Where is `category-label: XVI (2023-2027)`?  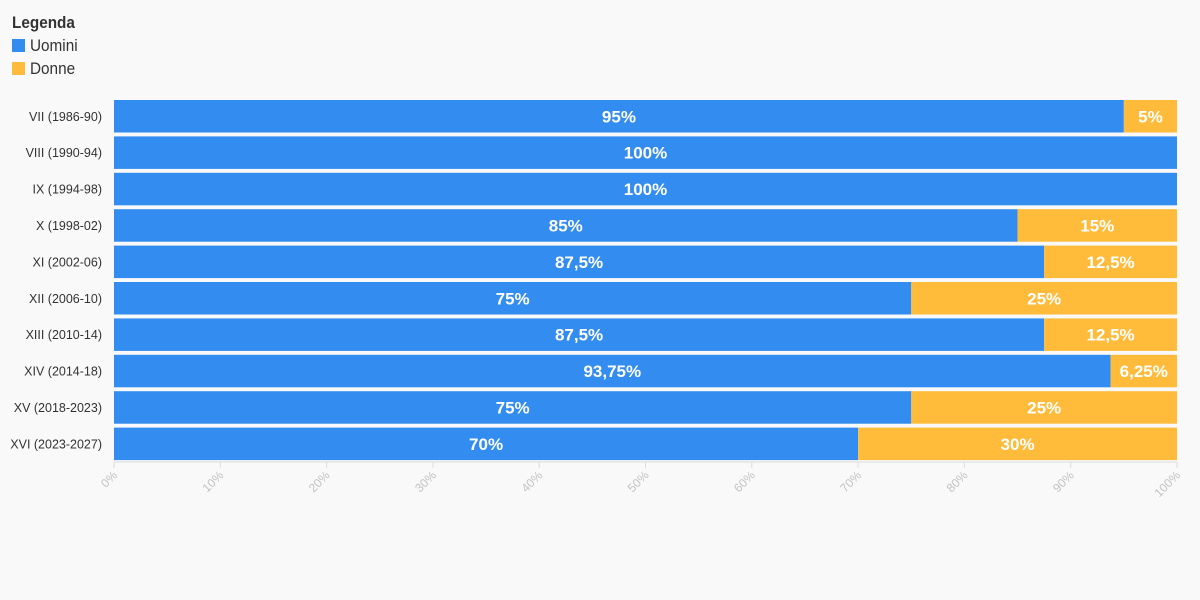 category-label: XVI (2023-2027) is located at coordinates (56, 444).